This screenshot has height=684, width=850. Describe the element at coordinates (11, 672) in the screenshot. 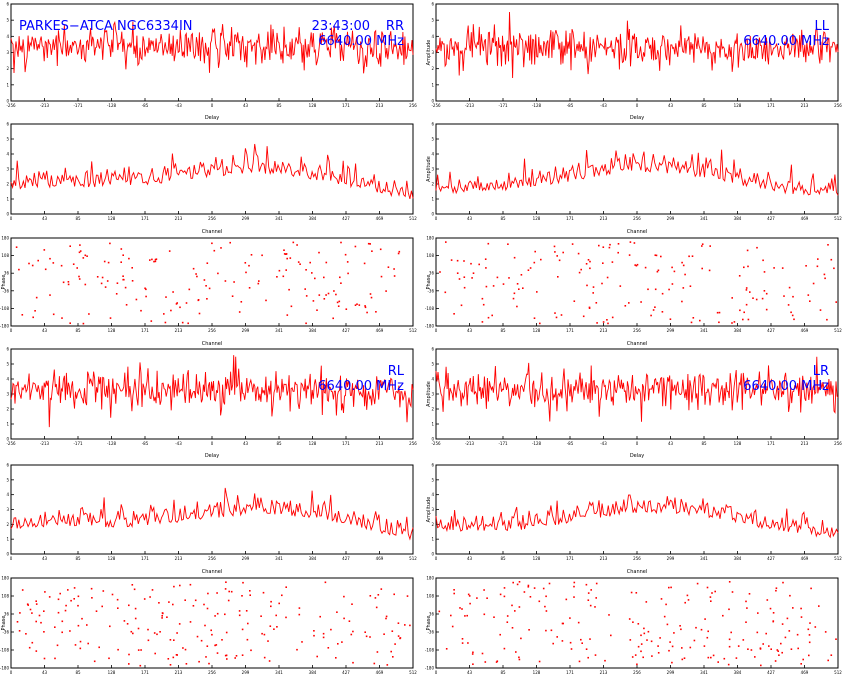

I see `x-tick-label: 0` at that location.